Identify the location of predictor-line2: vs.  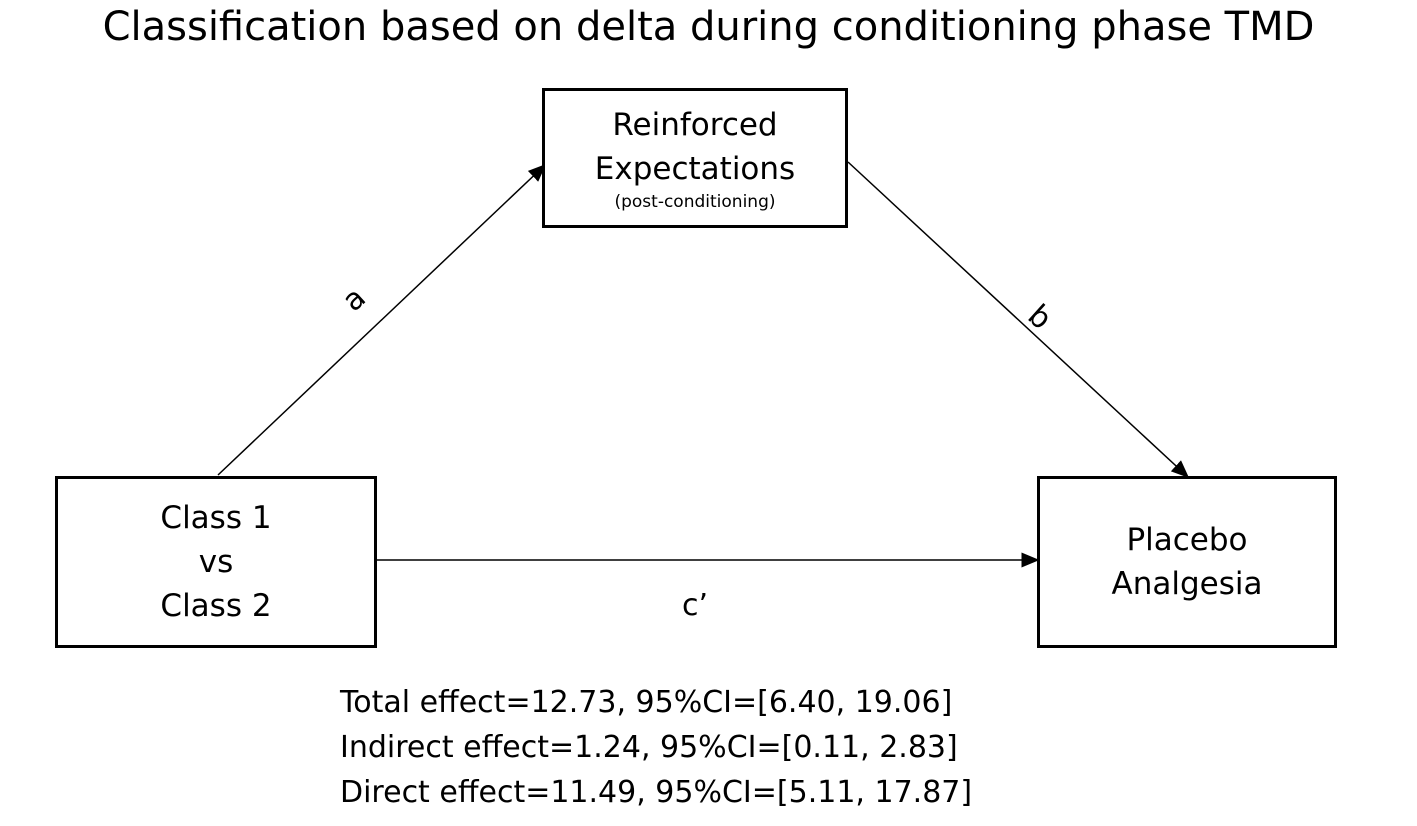
(216, 562).